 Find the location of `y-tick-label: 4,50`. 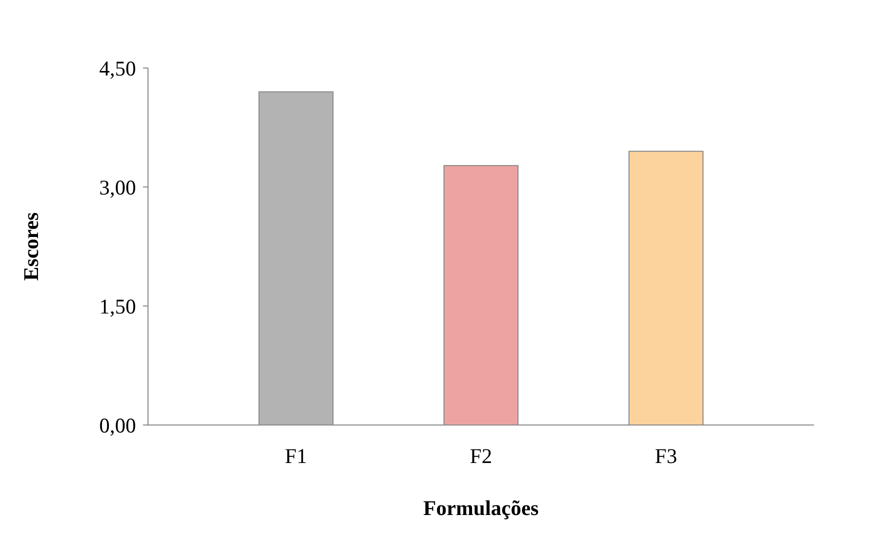

y-tick-label: 4,50 is located at coordinates (117, 68).